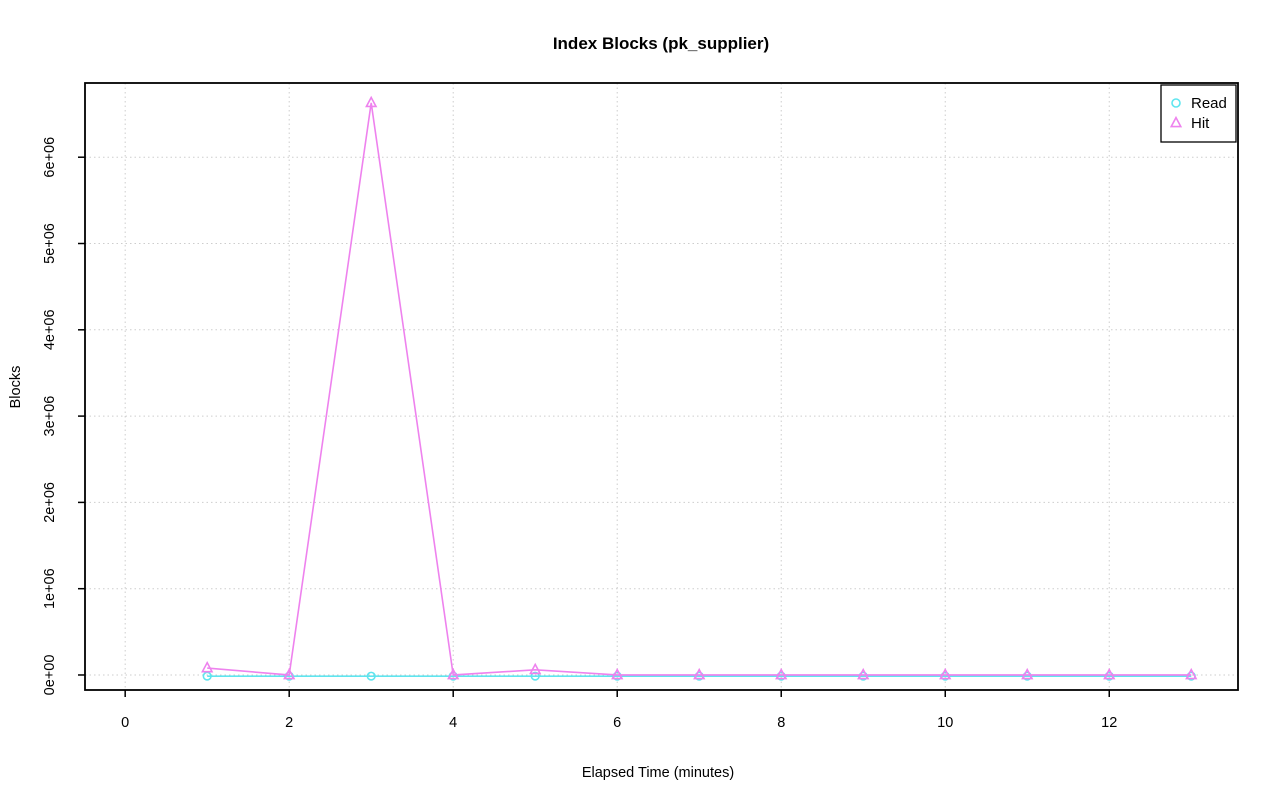  I want to click on legend-read-marker, so click(1176, 103).